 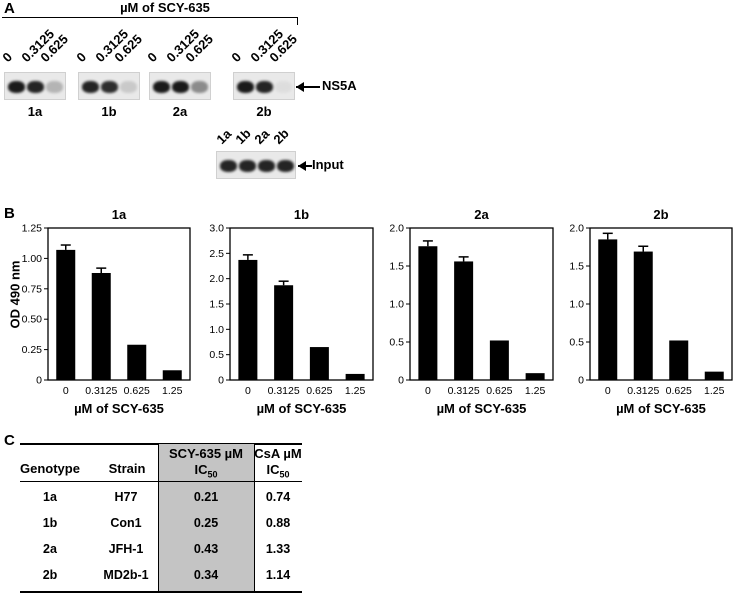 I want to click on cell-strain: Con1, so click(x=126, y=523).